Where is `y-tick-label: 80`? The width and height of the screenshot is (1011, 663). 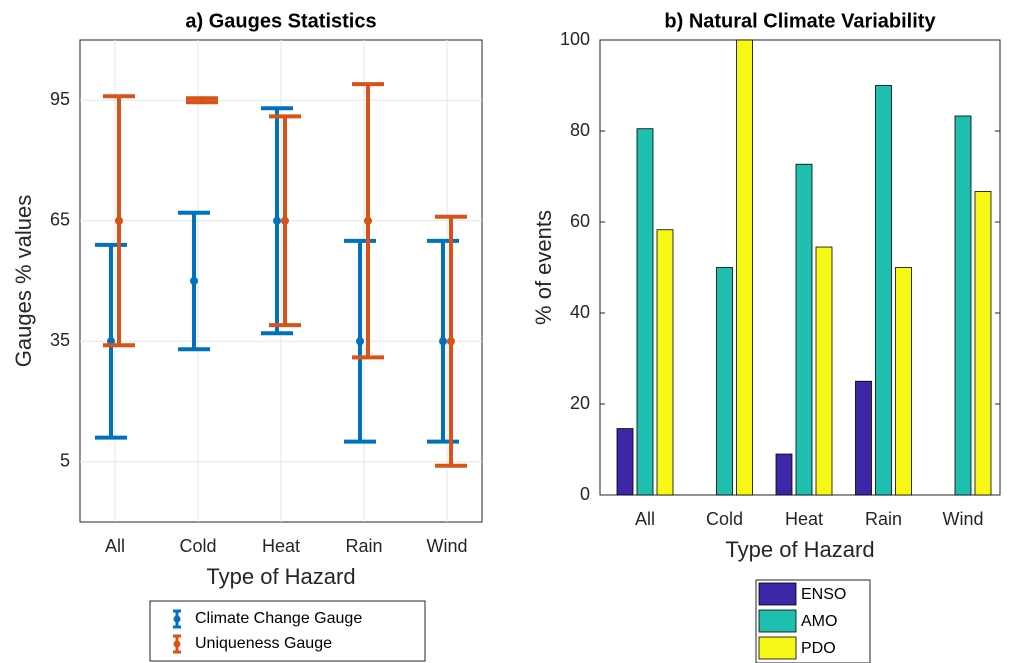
y-tick-label: 80 is located at coordinates (580, 130).